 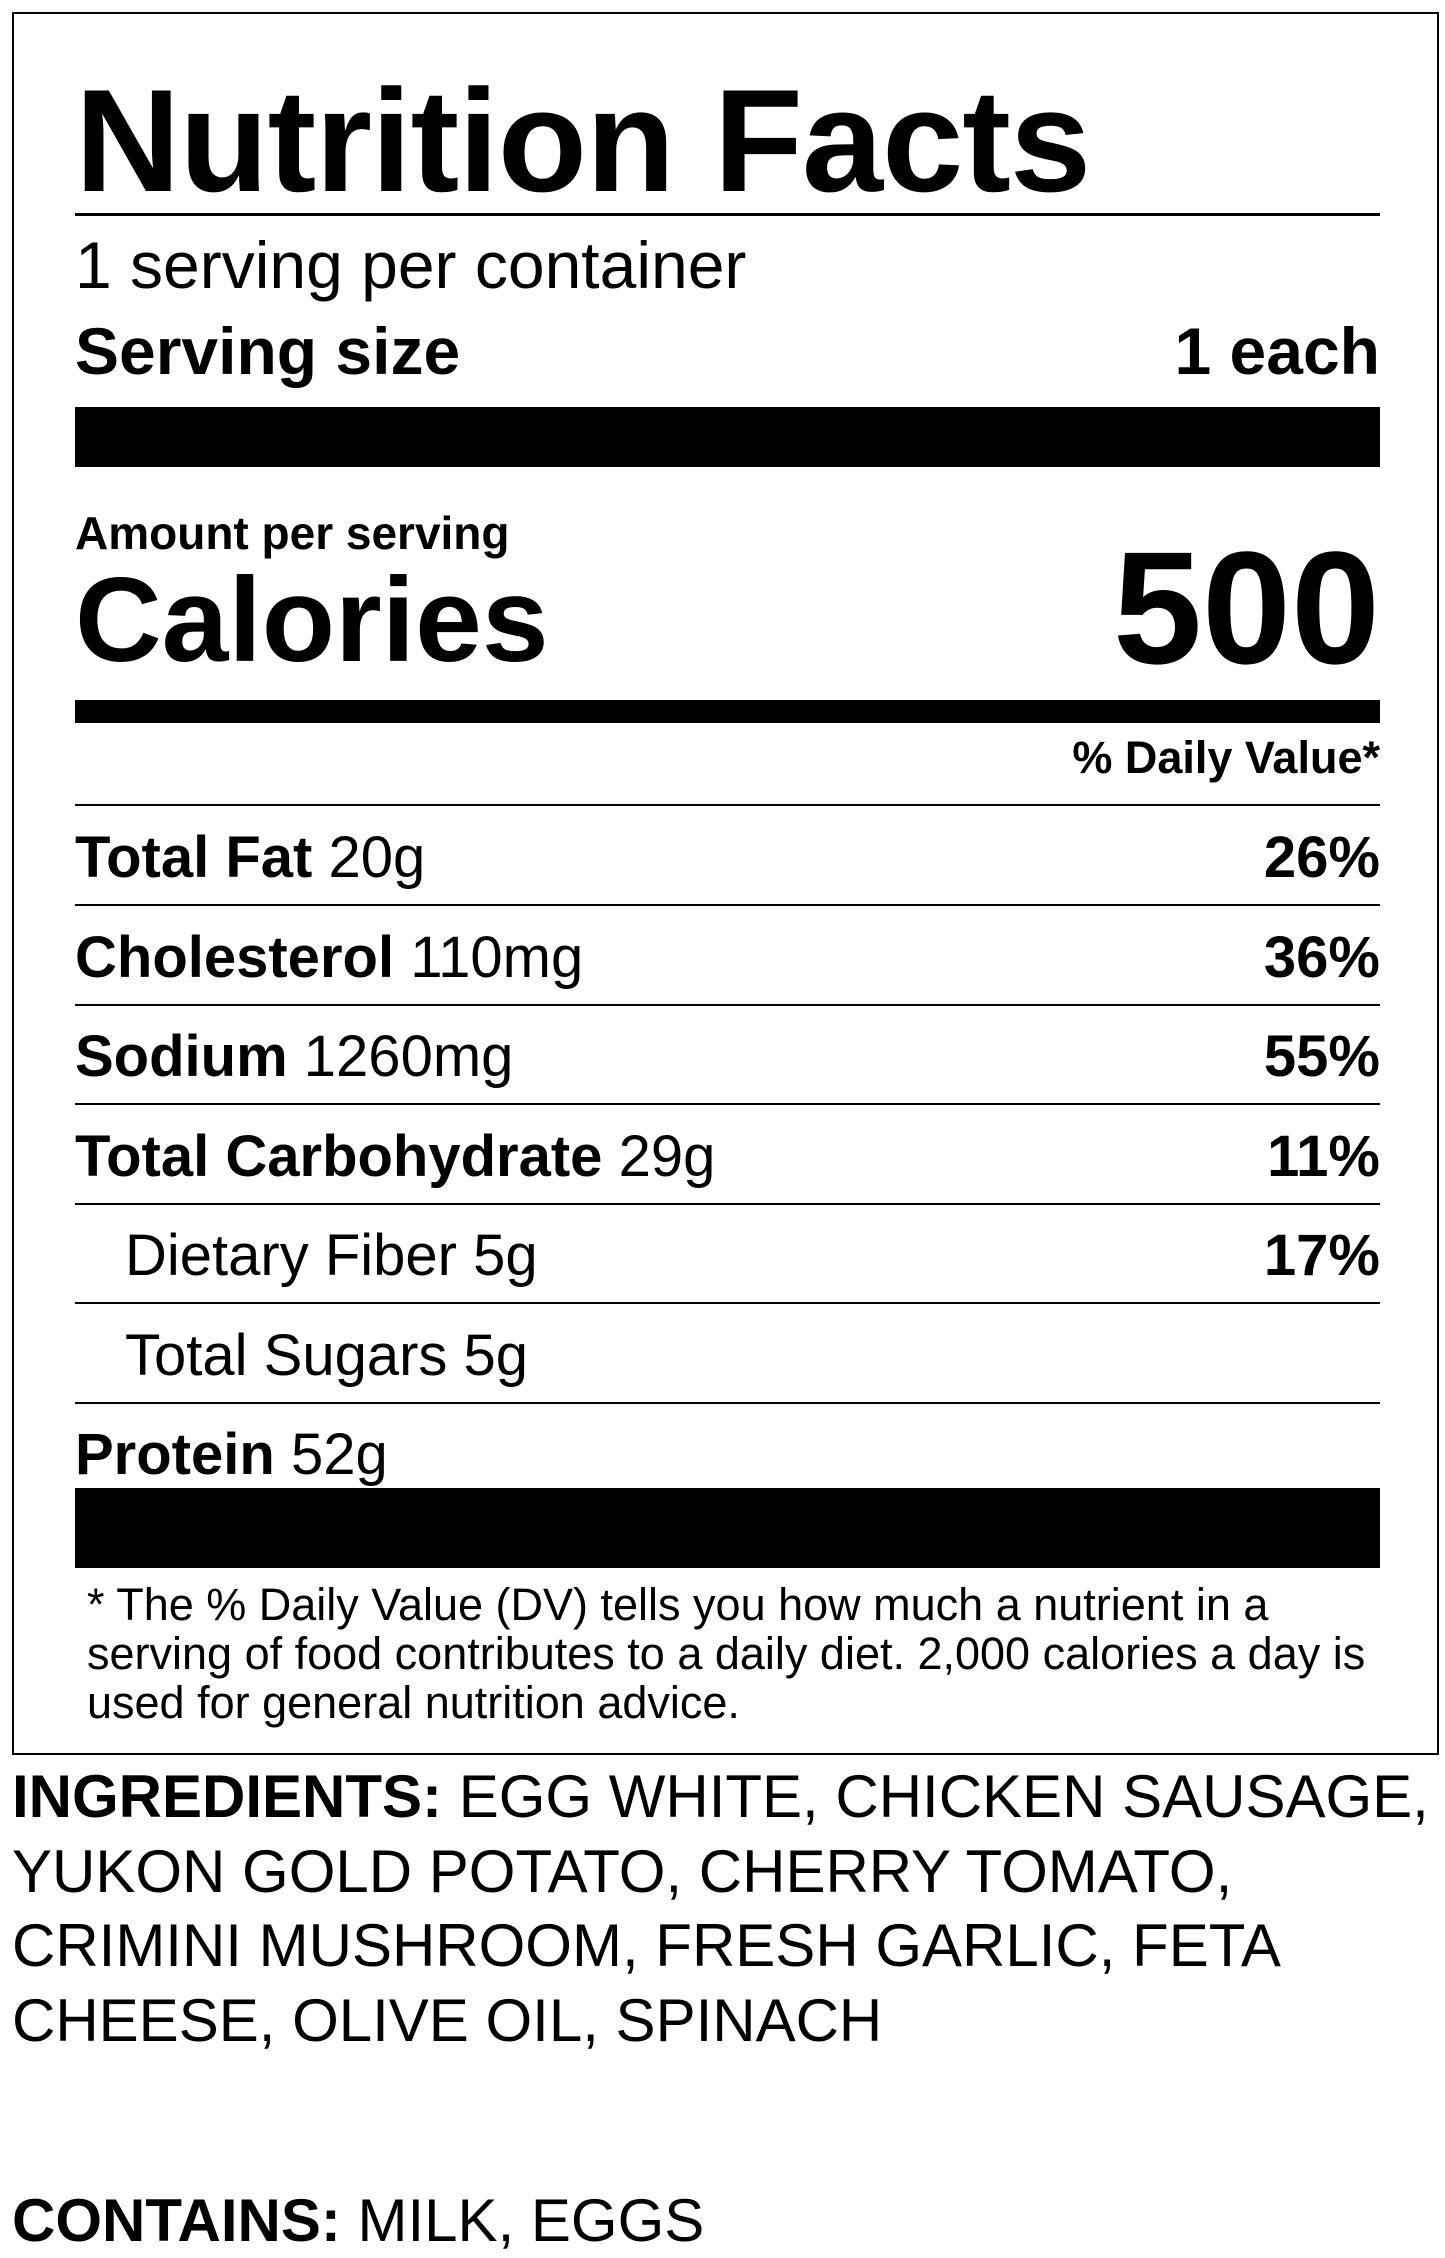 I want to click on nutrient-daily-value: 17%, so click(x=1321, y=1255).